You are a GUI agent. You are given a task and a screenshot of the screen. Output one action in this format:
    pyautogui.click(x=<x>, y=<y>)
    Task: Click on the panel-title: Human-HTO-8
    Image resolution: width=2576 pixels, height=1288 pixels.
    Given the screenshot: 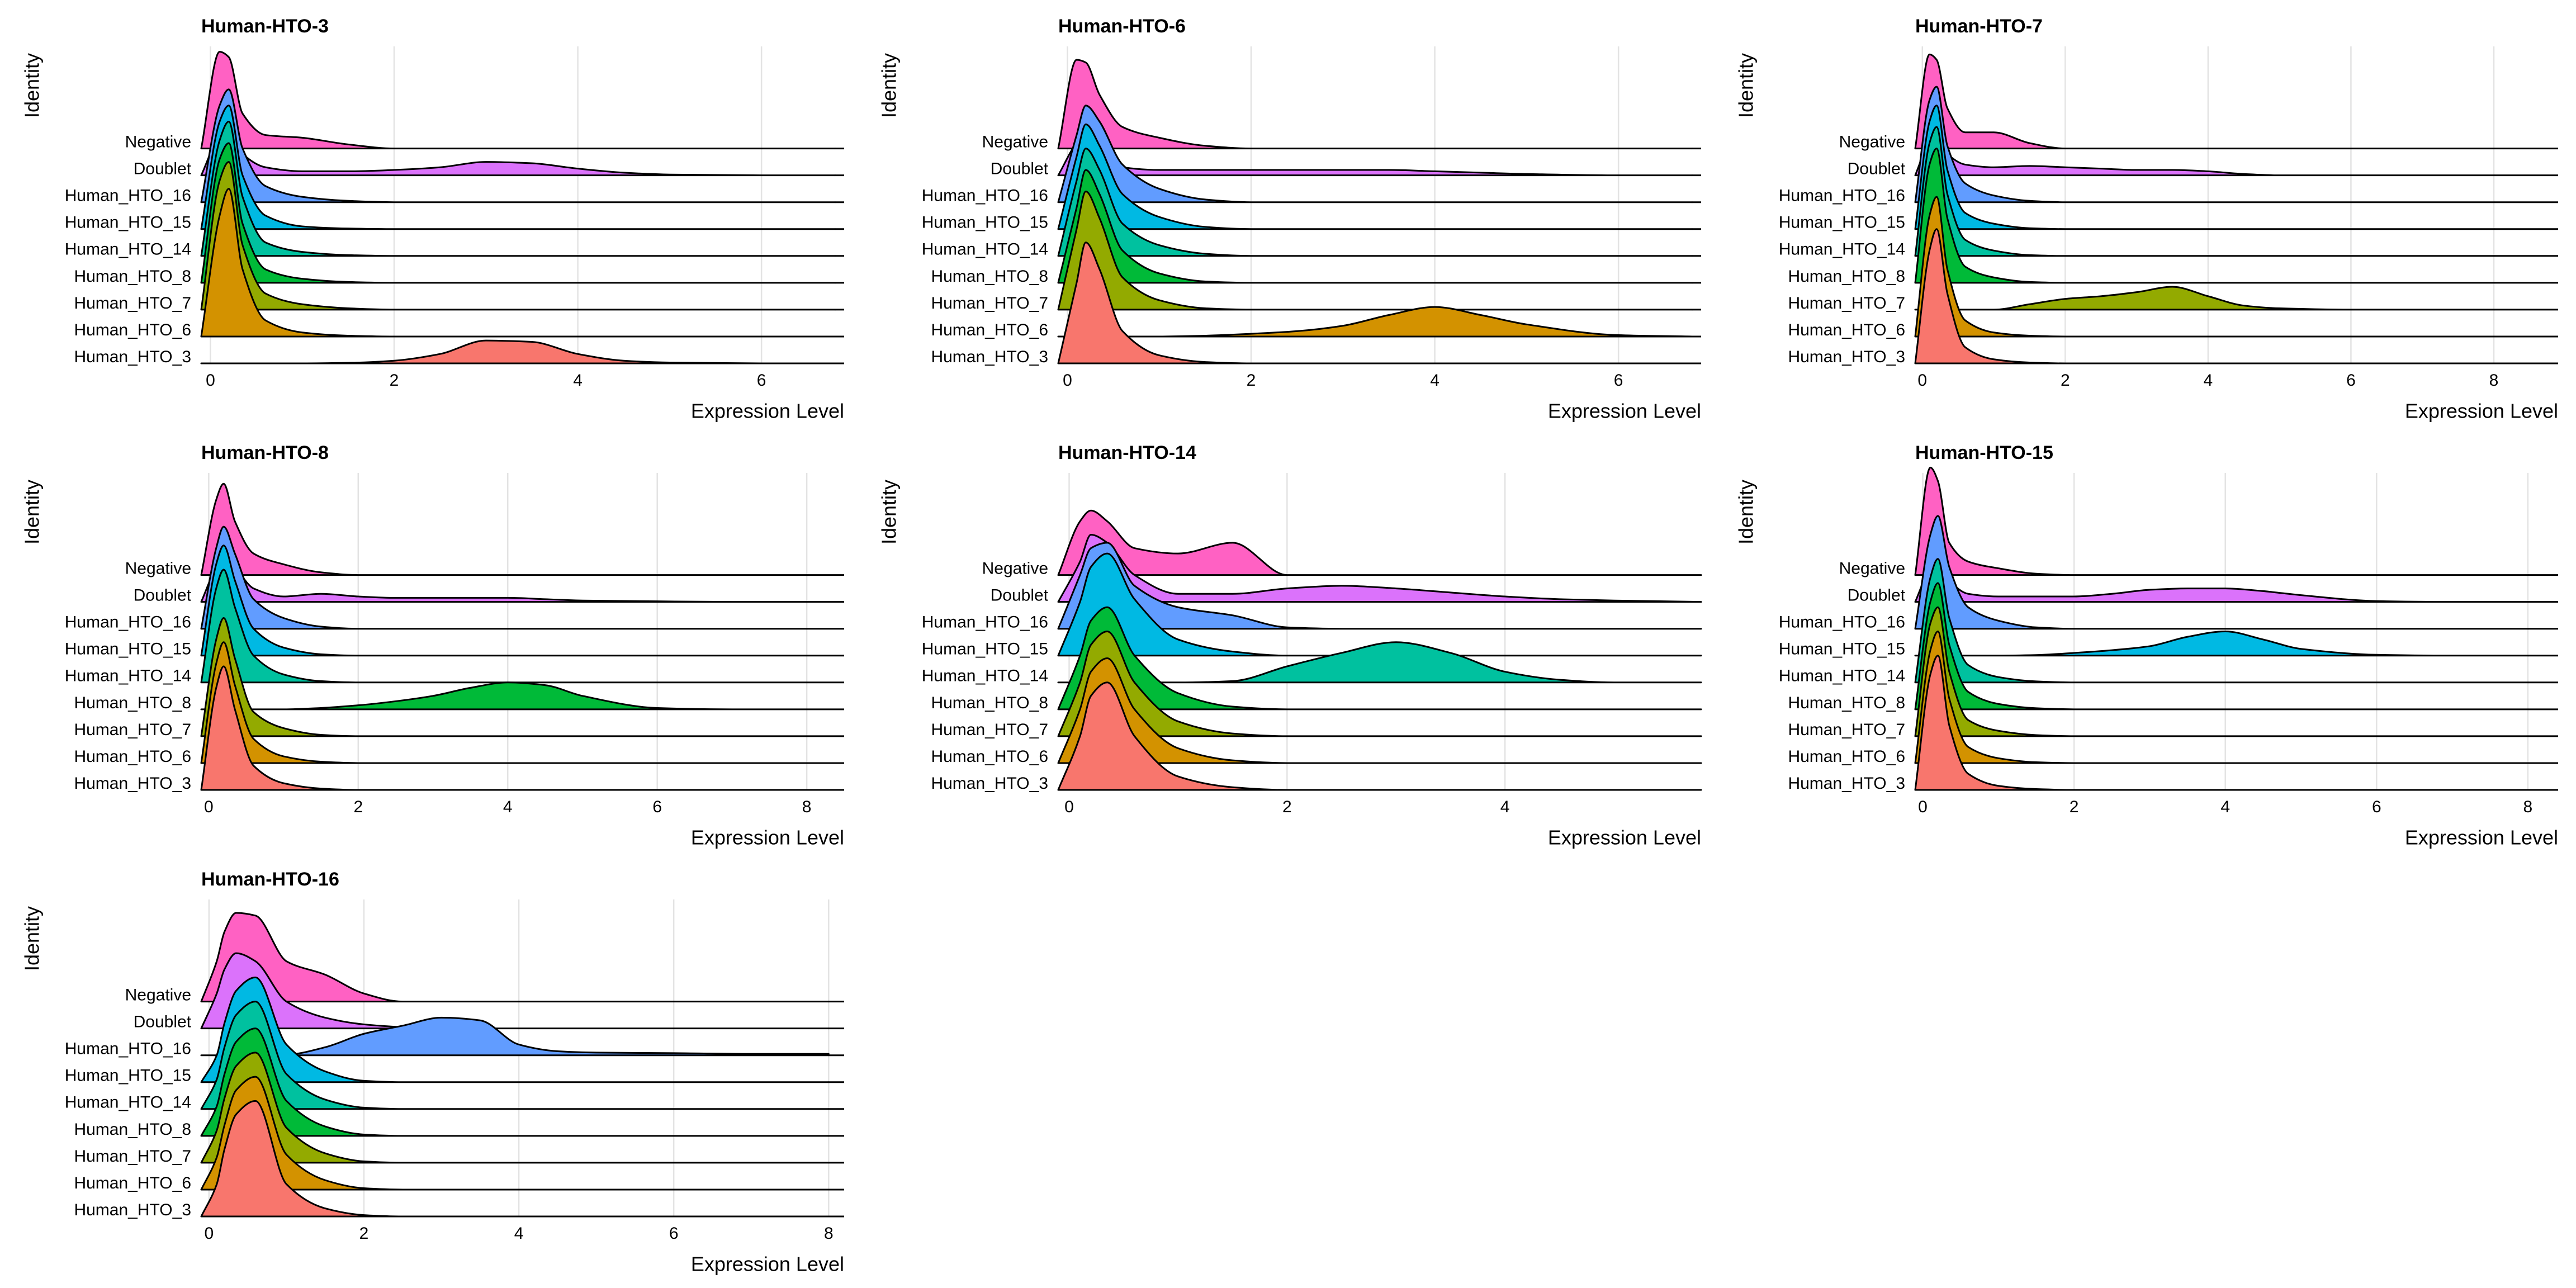 What is the action you would take?
    pyautogui.click(x=265, y=453)
    